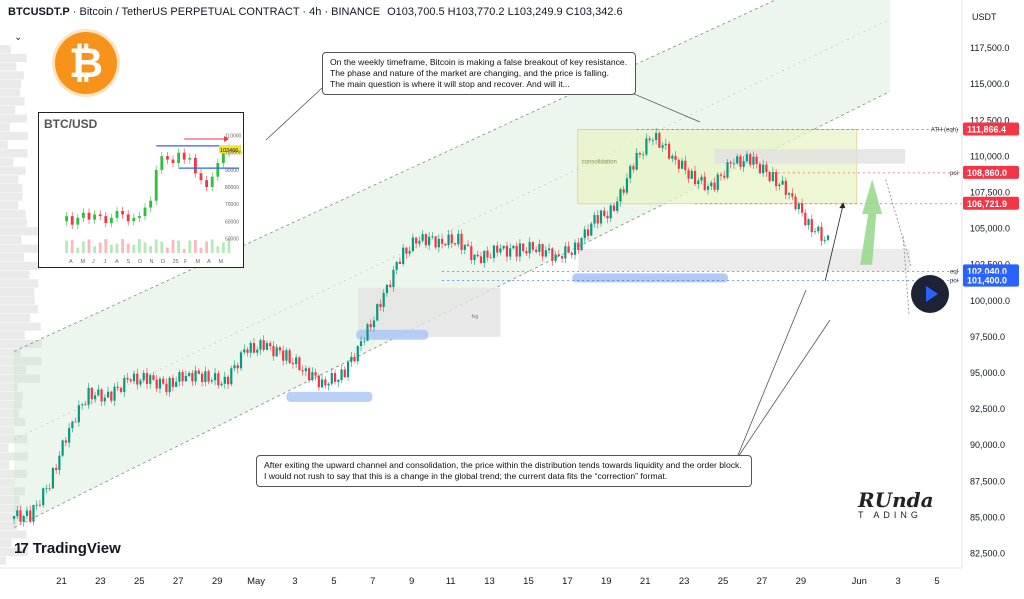 This screenshot has width=1024, height=599. What do you see at coordinates (451, 581) in the screenshot?
I see `x-tick-label: 11` at bounding box center [451, 581].